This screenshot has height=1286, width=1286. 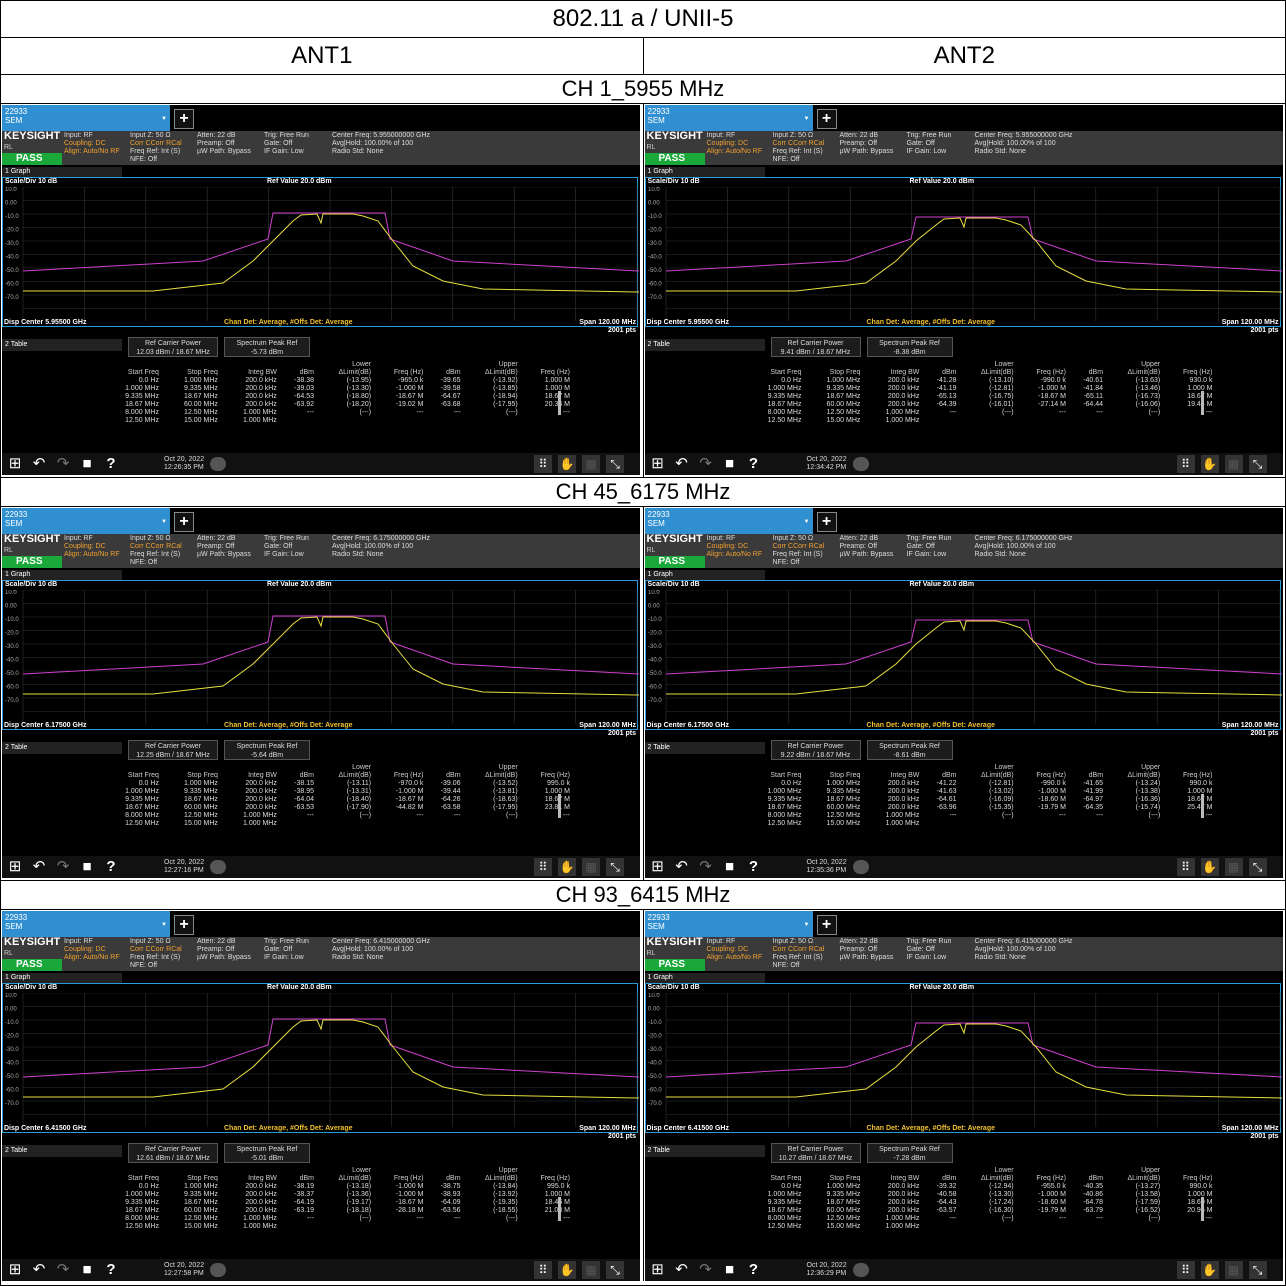 What do you see at coordinates (267, 347) in the screenshot?
I see `spectrum-peak-ref-button: Spectrum Peak Ref -5.73 dBm` at bounding box center [267, 347].